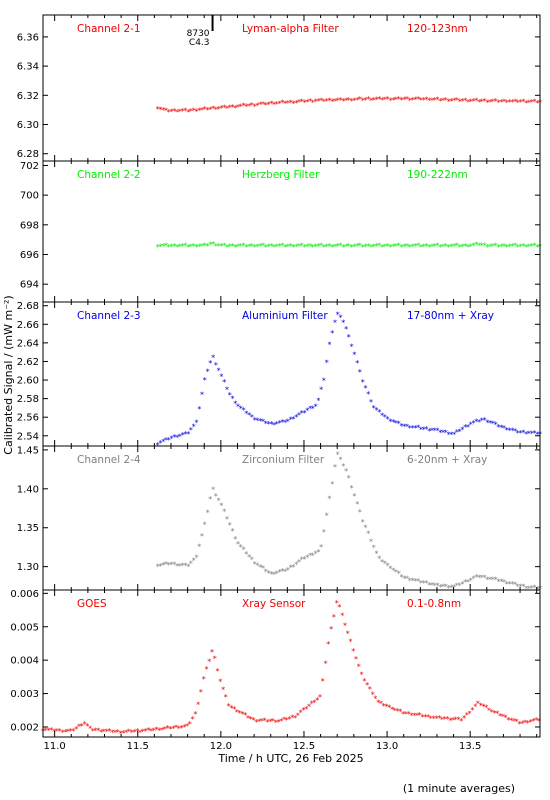 Image resolution: width=550 pixels, height=800 pixels. I want to click on y-tick-label: 694, so click(29, 285).